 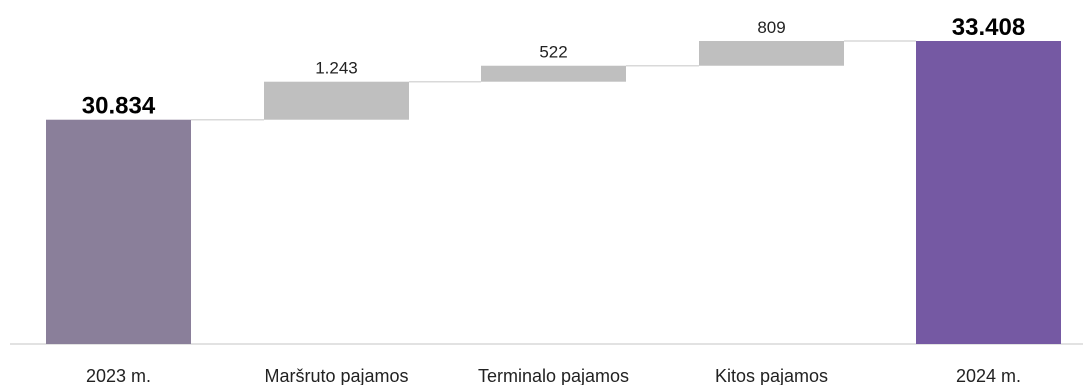 What do you see at coordinates (118, 375) in the screenshot?
I see `category-label: 2023 m.` at bounding box center [118, 375].